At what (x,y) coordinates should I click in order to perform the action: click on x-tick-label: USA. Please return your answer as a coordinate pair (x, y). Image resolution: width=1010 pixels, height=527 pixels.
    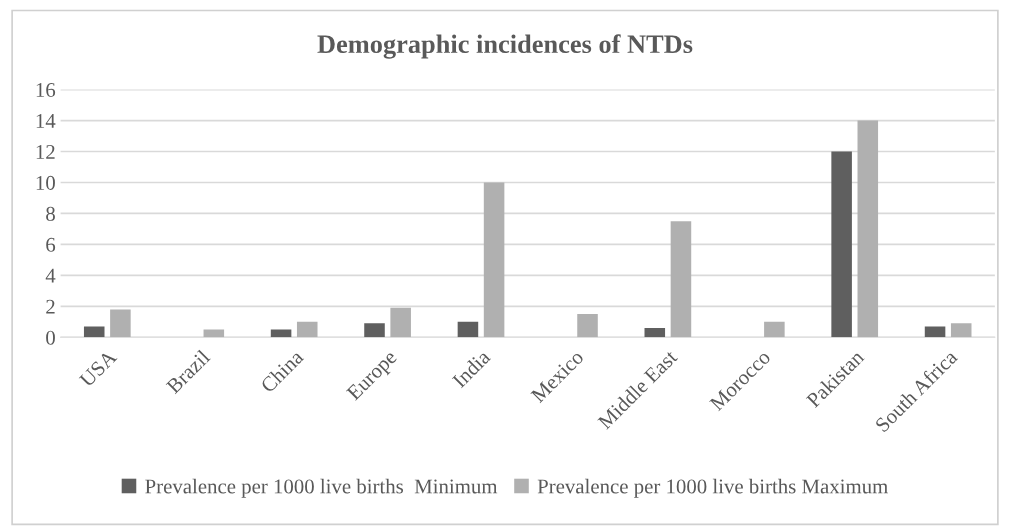
    Looking at the image, I should click on (98, 368).